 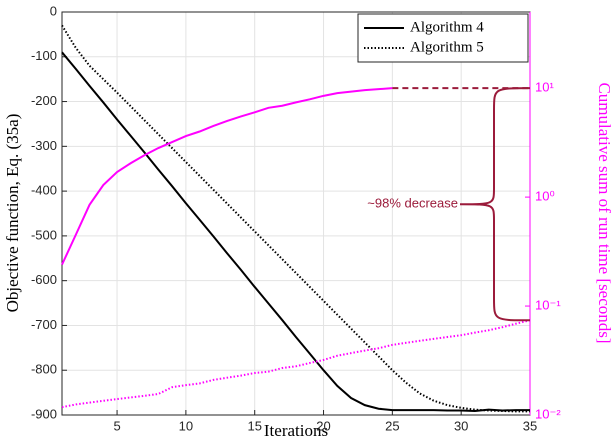 What do you see at coordinates (254, 425) in the screenshot?
I see `x-tick-label: 15` at bounding box center [254, 425].